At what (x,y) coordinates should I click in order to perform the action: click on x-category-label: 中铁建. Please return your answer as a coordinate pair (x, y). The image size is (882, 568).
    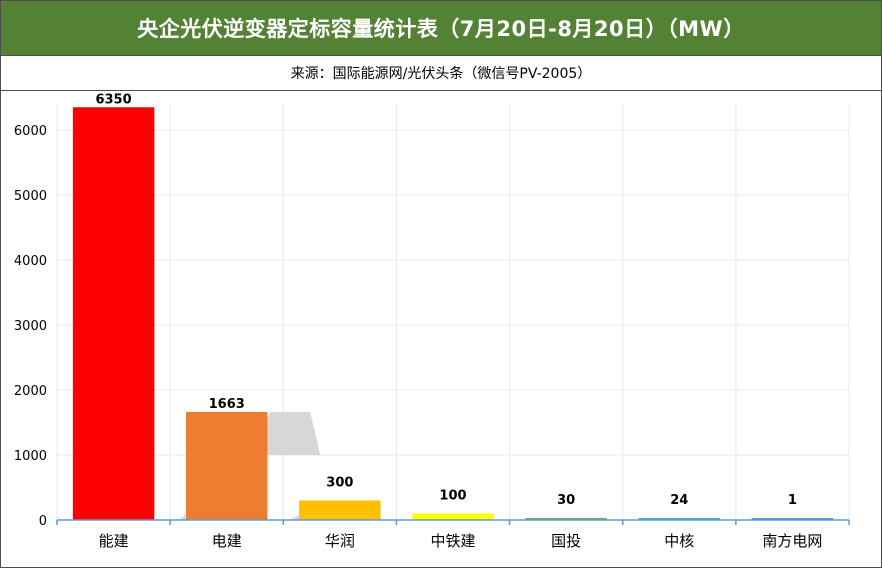
    Looking at the image, I should click on (452, 541).